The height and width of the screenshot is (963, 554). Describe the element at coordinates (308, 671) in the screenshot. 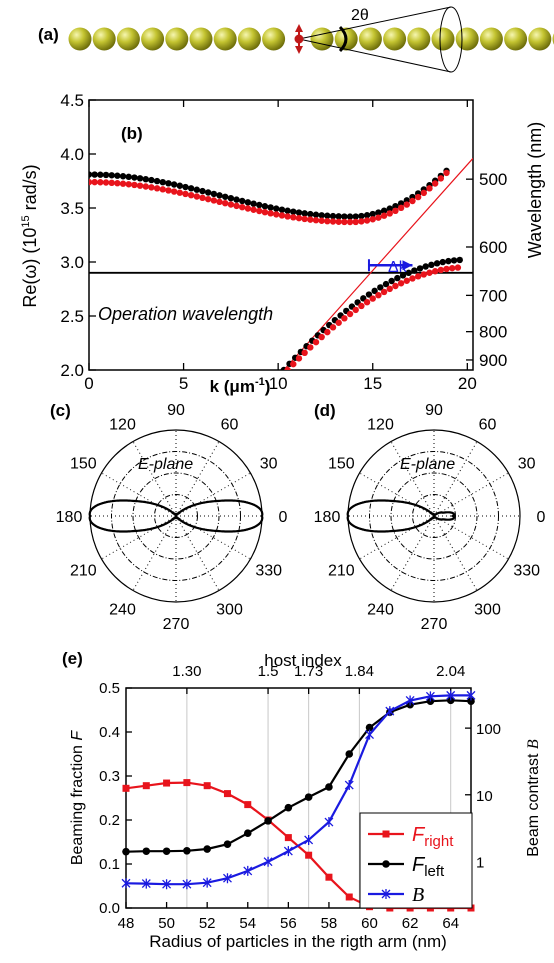

I see `top-tick-label: 1.73` at that location.